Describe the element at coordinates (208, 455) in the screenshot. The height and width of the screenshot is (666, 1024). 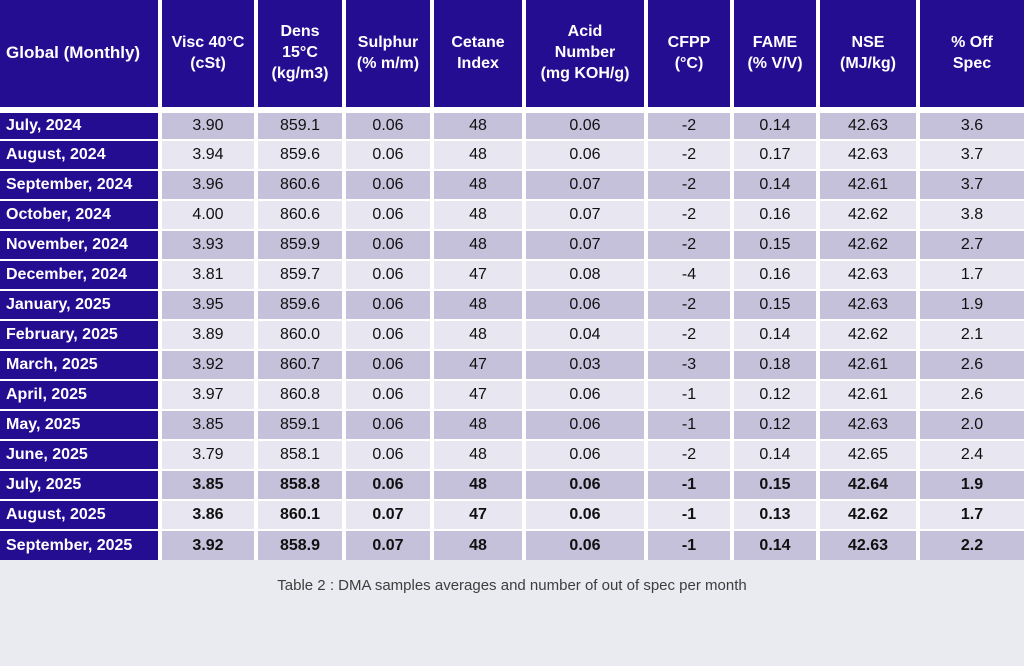
I see `data-cell: 3.79` at that location.